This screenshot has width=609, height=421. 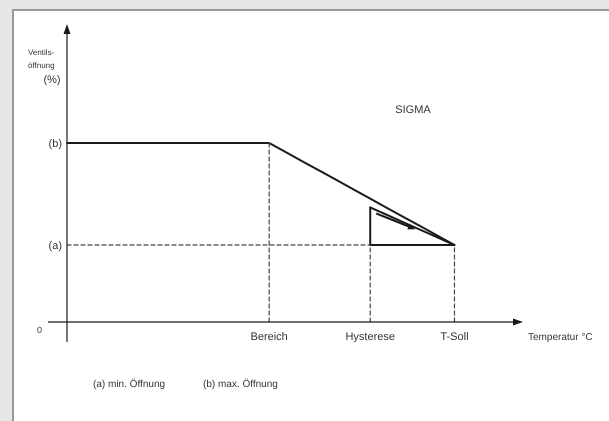 What do you see at coordinates (560, 337) in the screenshot?
I see `x-axis-title: Temperatur °C` at bounding box center [560, 337].